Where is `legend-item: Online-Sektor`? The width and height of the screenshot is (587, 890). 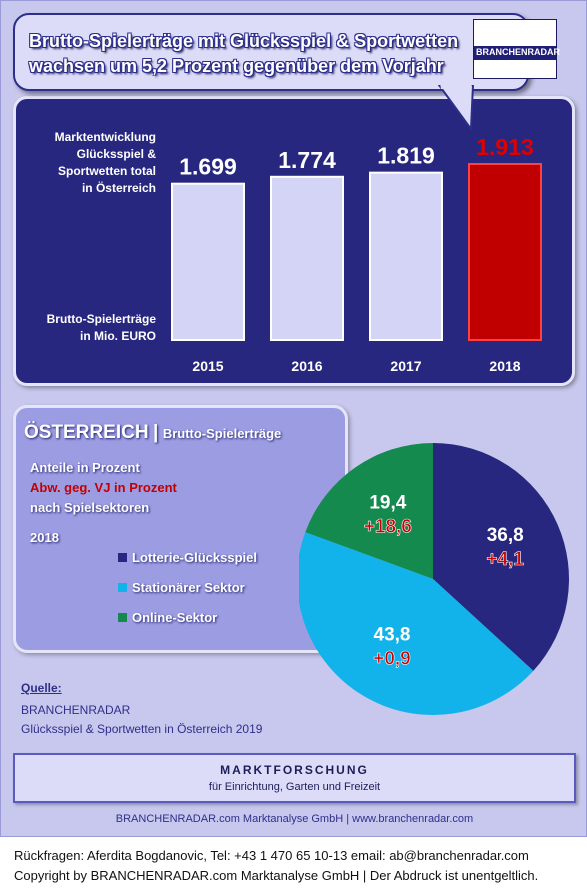
legend-item: Online-Sektor is located at coordinates (187, 617).